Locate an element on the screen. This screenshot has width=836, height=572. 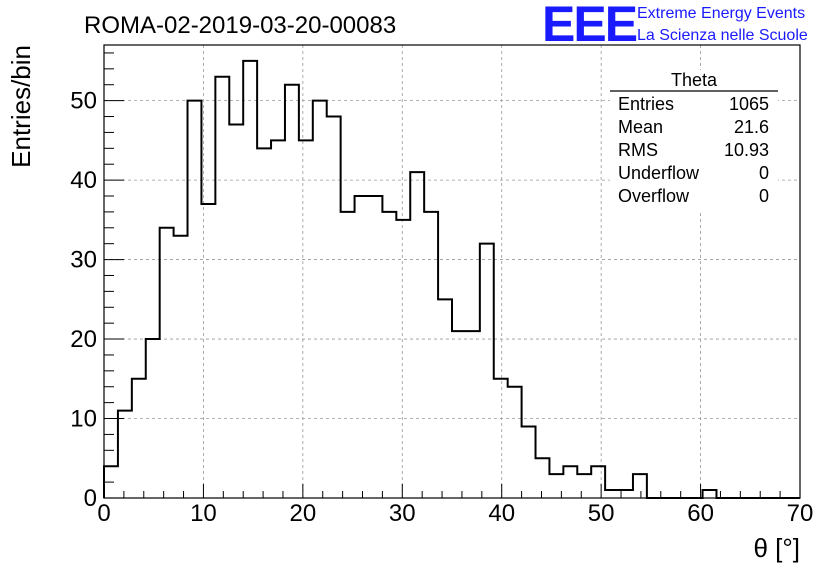
y-tick-labels: 0 10 20 30 40 50 is located at coordinates (83, 300).